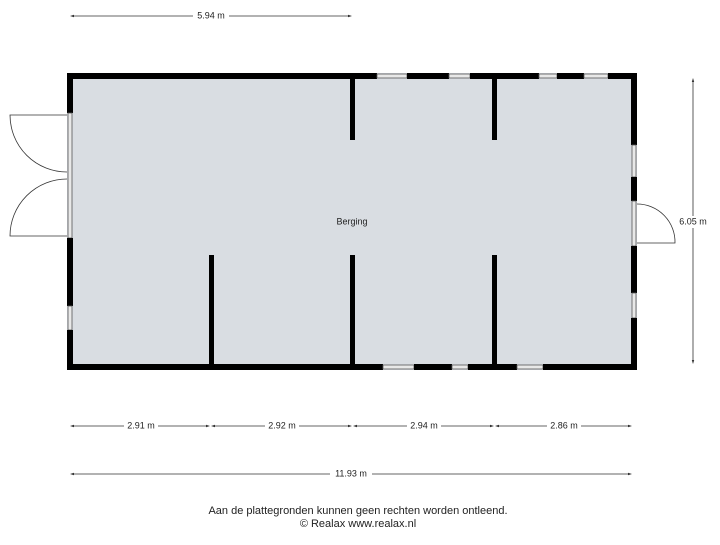 The image size is (720, 545). I want to click on dimension-label: 5.94 m, so click(211, 15).